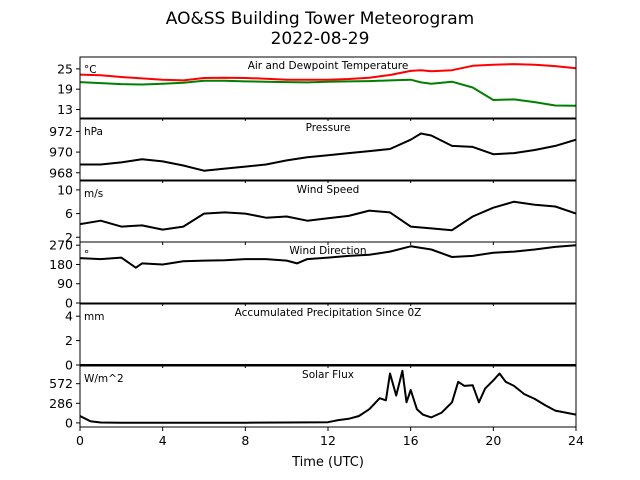 Image resolution: width=640 pixels, height=480 pixels. Describe the element at coordinates (328, 152) in the screenshot. I see `panel-2-series-1-line` at that location.